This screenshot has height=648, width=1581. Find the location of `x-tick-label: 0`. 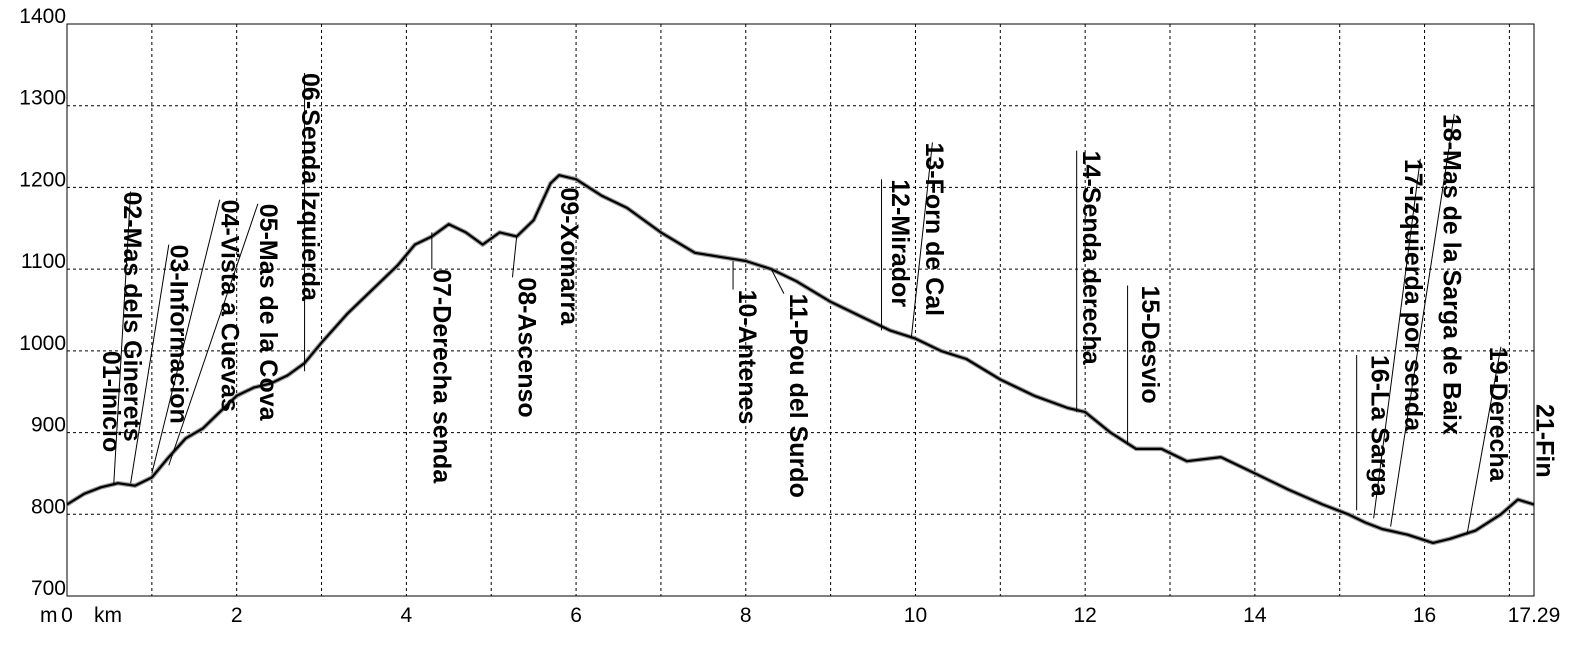

x-tick-label: 0 is located at coordinates (67, 615).